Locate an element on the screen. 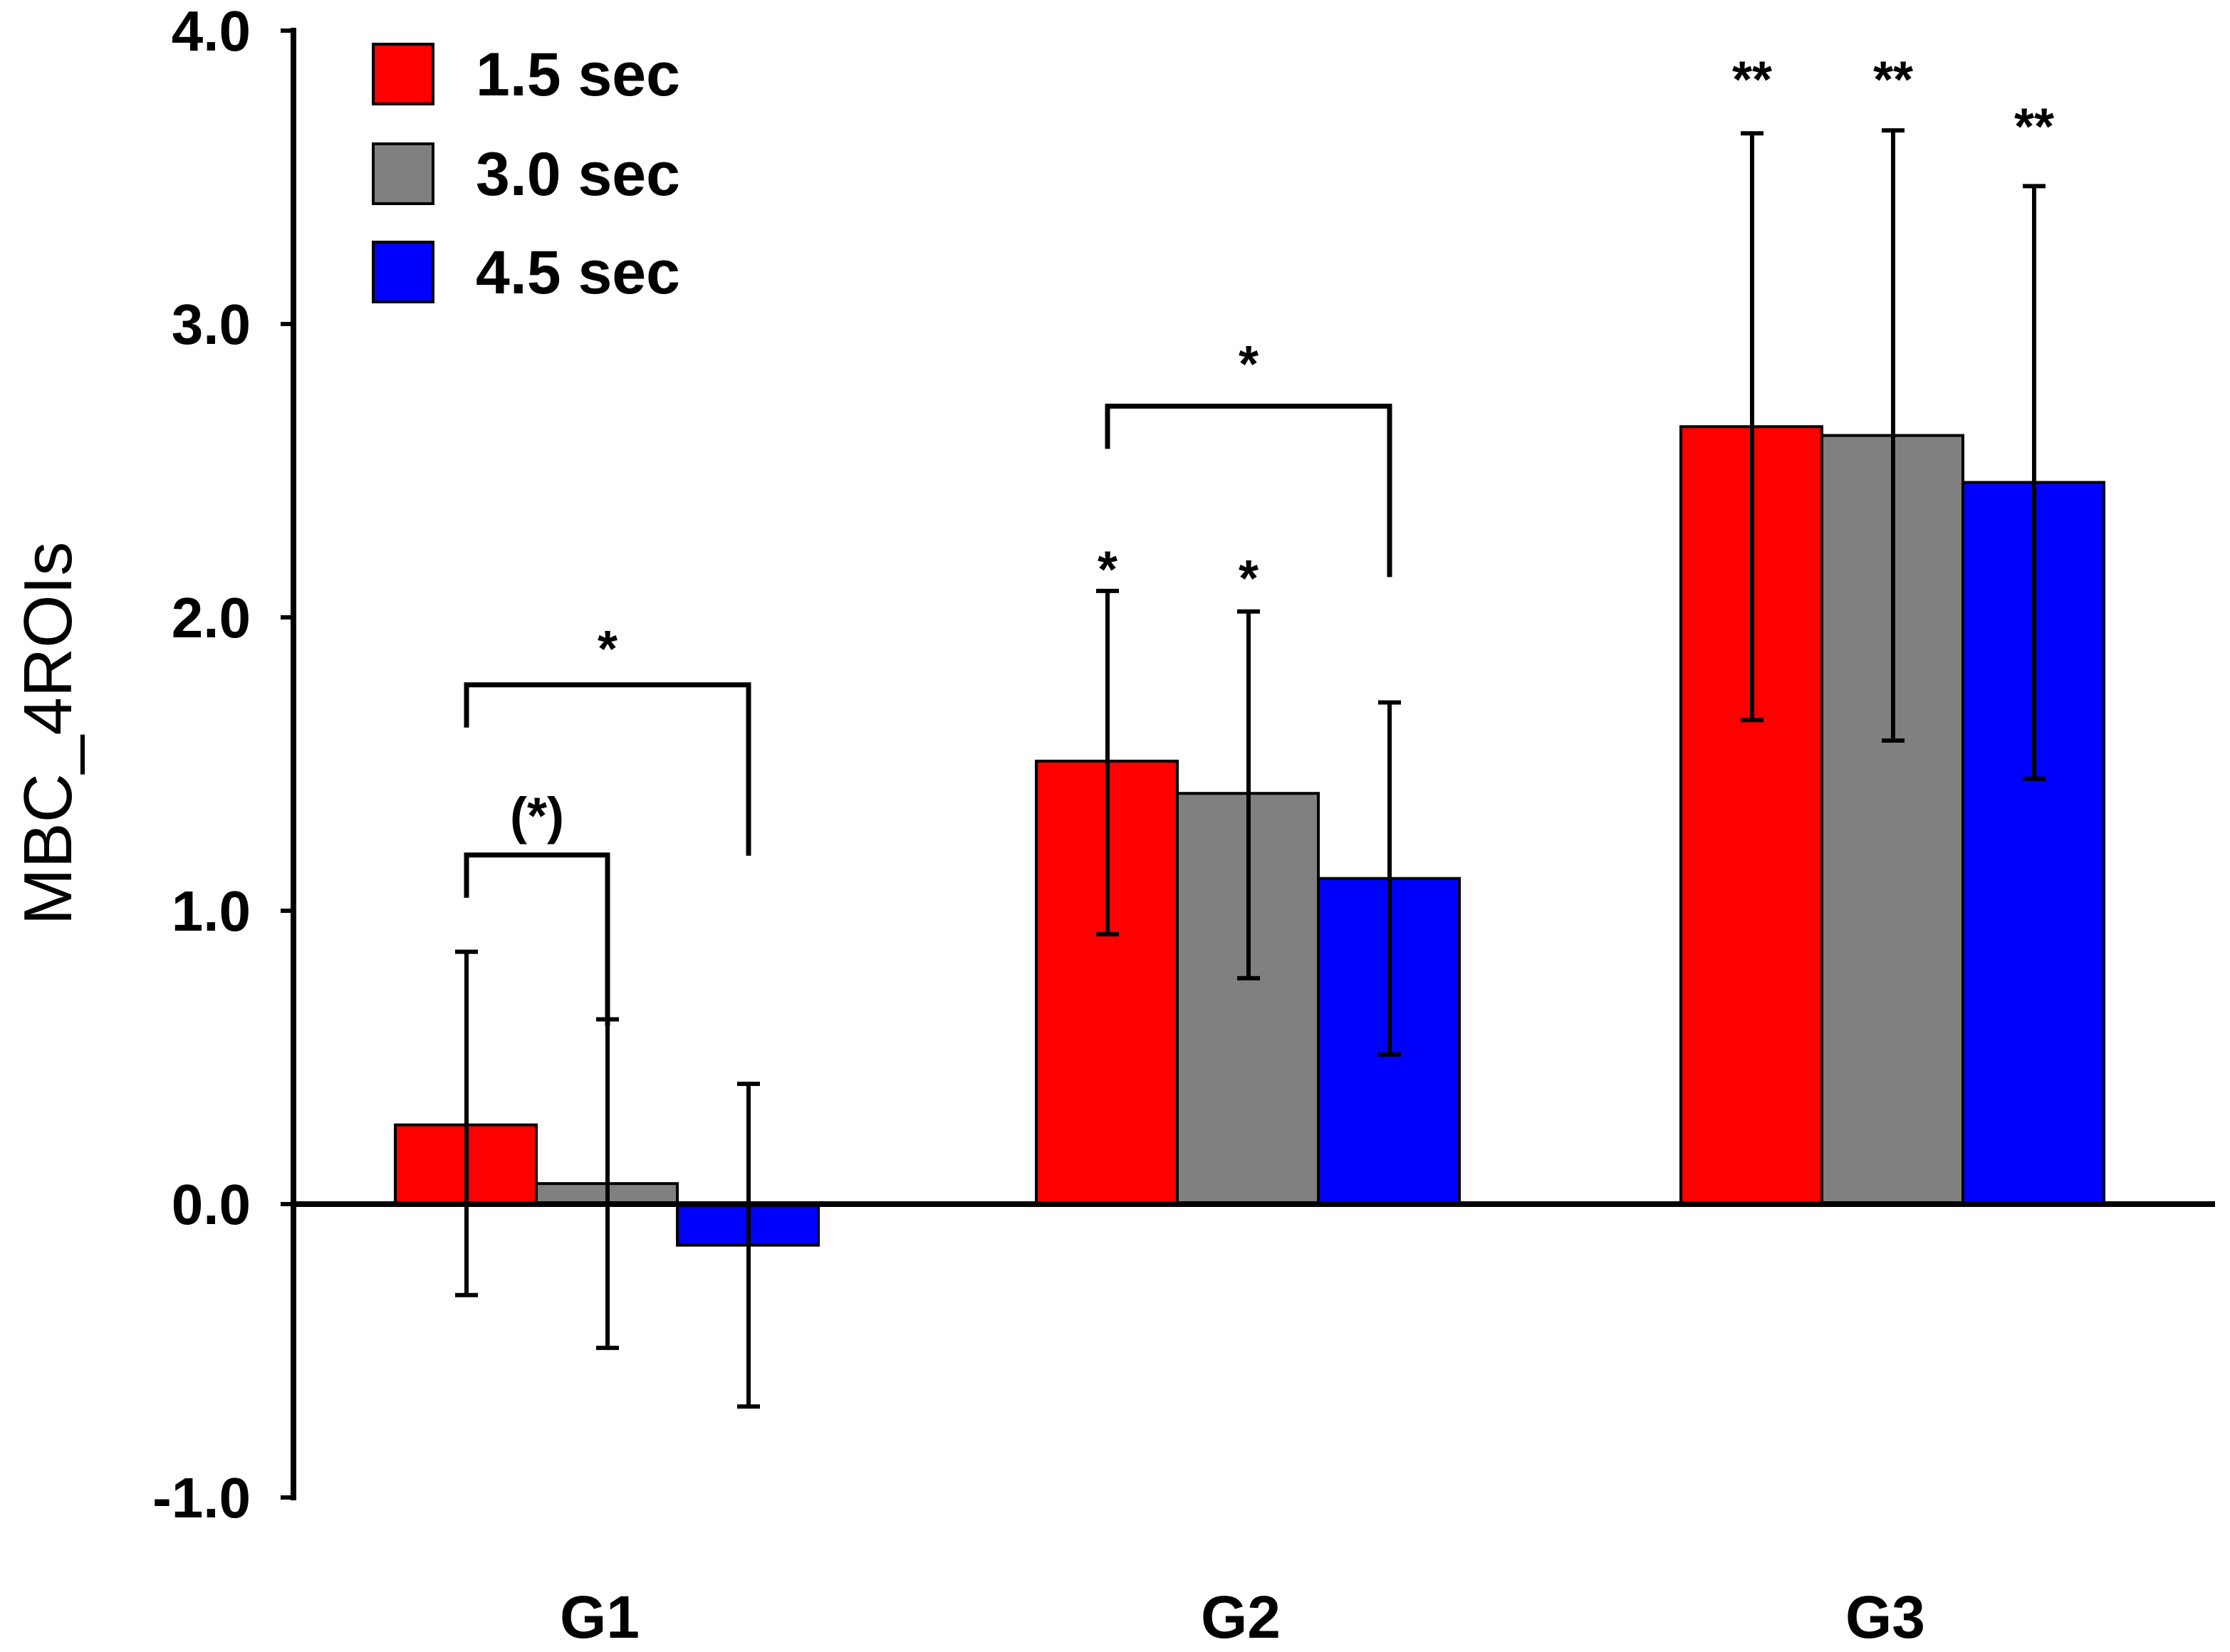  x-tick-label: G3 is located at coordinates (1885, 1617).